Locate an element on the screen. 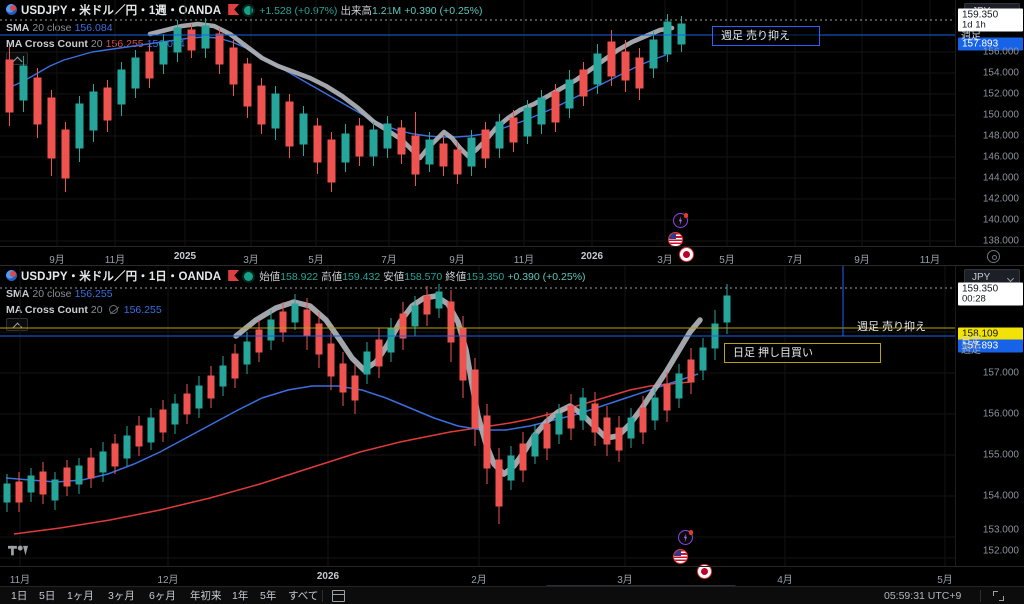  daily-change: +0.390 (+0.25%) is located at coordinates (546, 277).